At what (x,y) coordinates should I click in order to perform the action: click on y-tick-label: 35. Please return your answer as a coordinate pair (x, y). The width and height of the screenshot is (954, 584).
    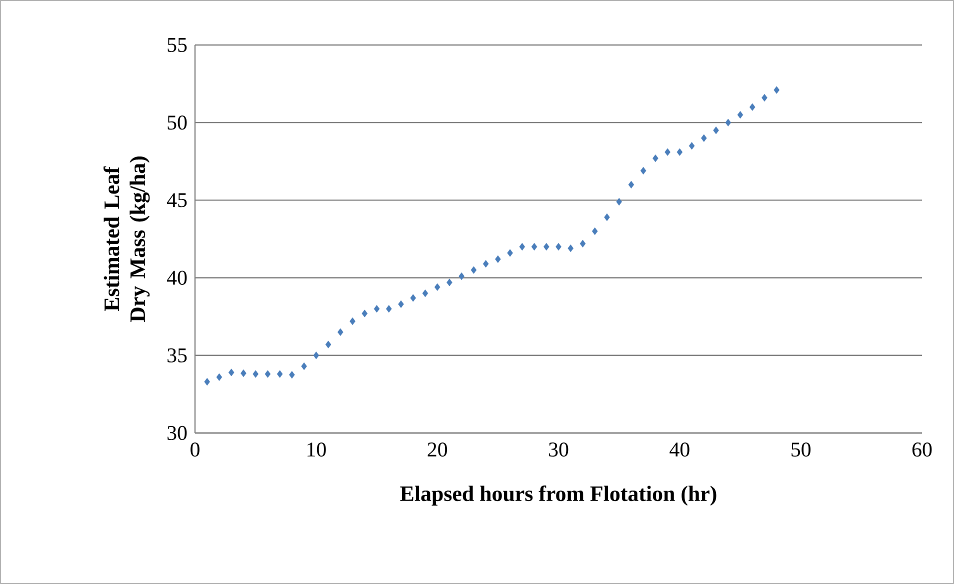
    Looking at the image, I should click on (177, 355).